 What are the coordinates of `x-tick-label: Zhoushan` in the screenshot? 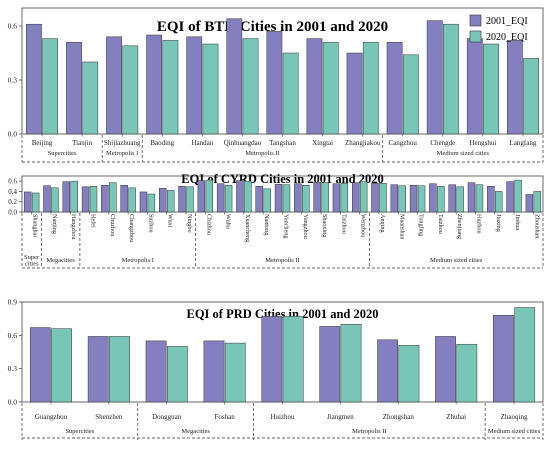 It's located at (536, 226).